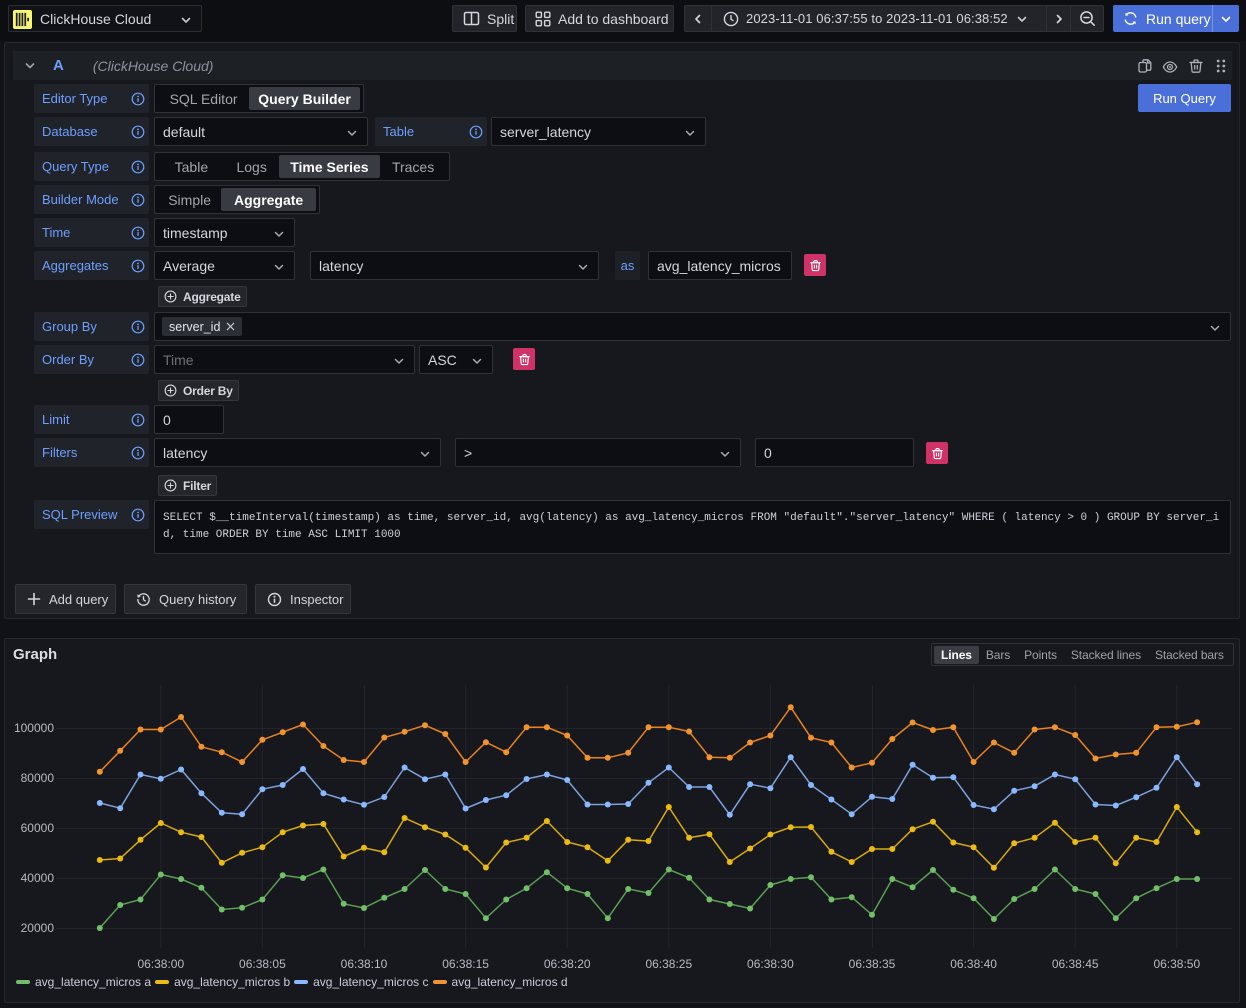 This screenshot has width=1246, height=1008. What do you see at coordinates (465, 964) in the screenshot?
I see `svg-text: 06:38:15` at bounding box center [465, 964].